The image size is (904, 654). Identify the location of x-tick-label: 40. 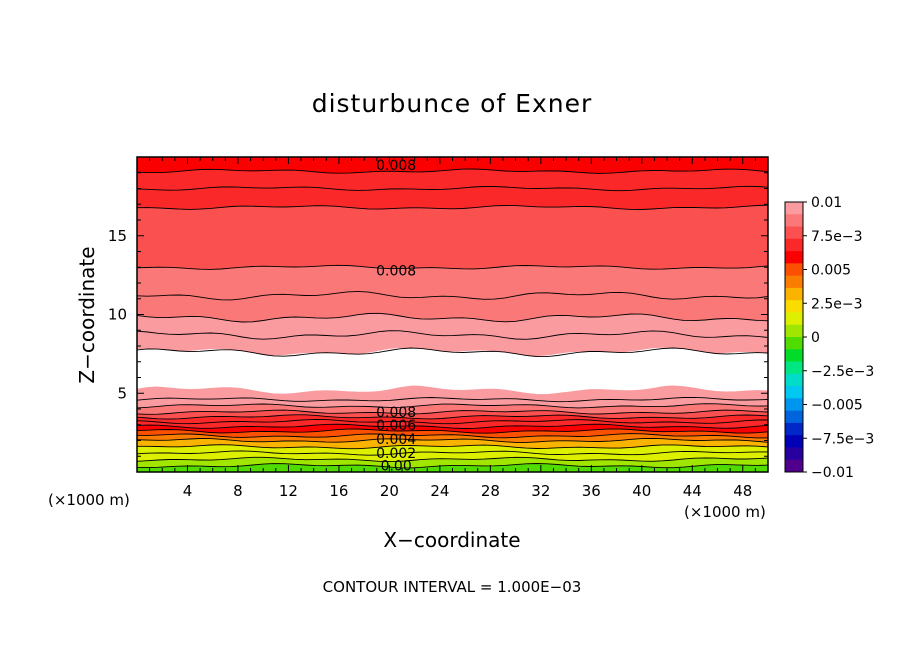
(641, 491).